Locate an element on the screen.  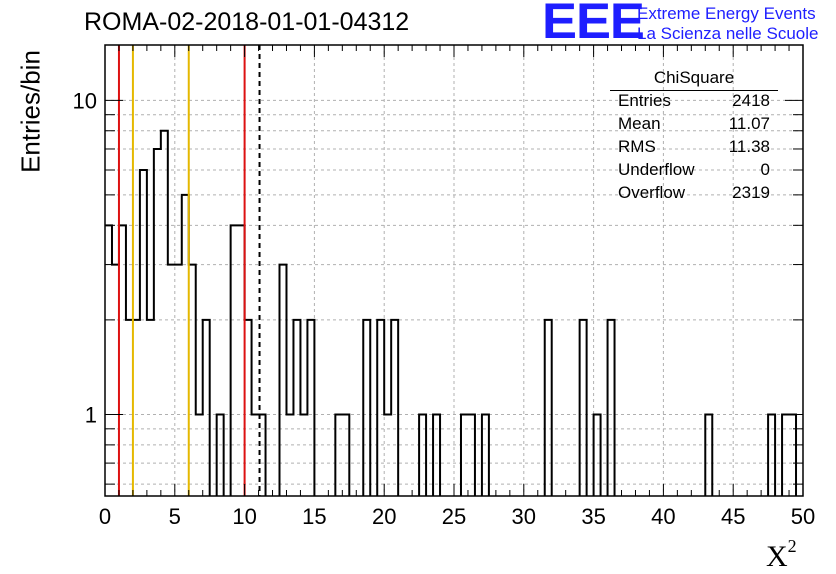
x-tick-label: 20 is located at coordinates (384, 516).